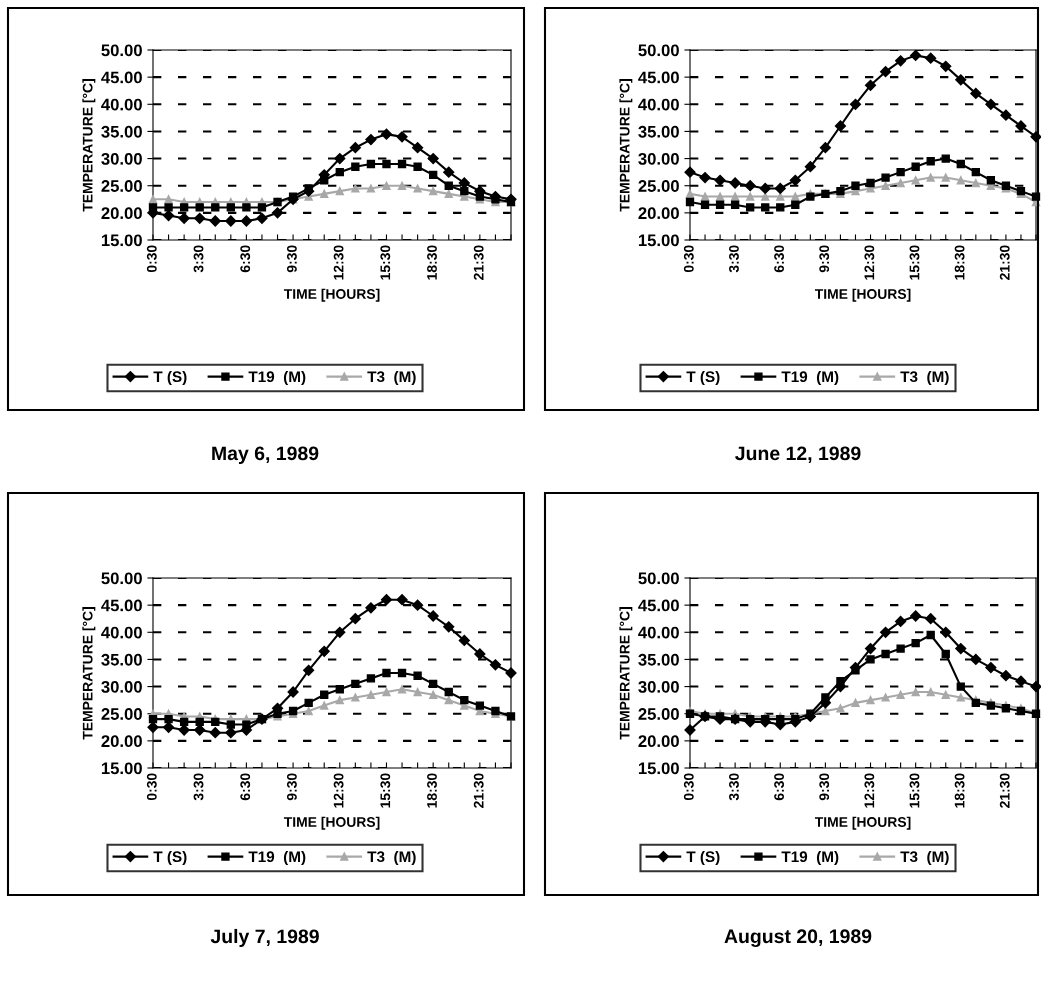 This screenshot has width=1041, height=990. What do you see at coordinates (265, 455) in the screenshot?
I see `text: May 6, 1989` at bounding box center [265, 455].